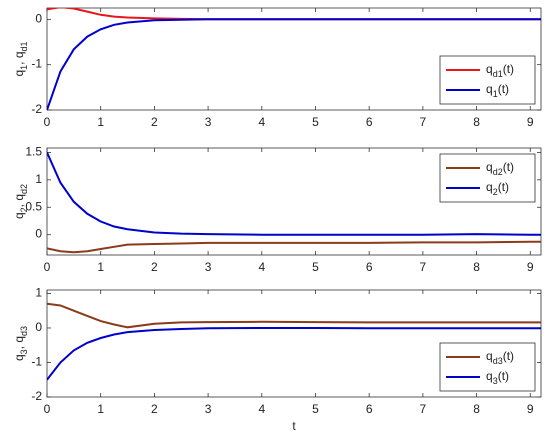 The width and height of the screenshot is (550, 438). What do you see at coordinates (497, 377) in the screenshot?
I see `legend-label: q3(t)` at bounding box center [497, 377].